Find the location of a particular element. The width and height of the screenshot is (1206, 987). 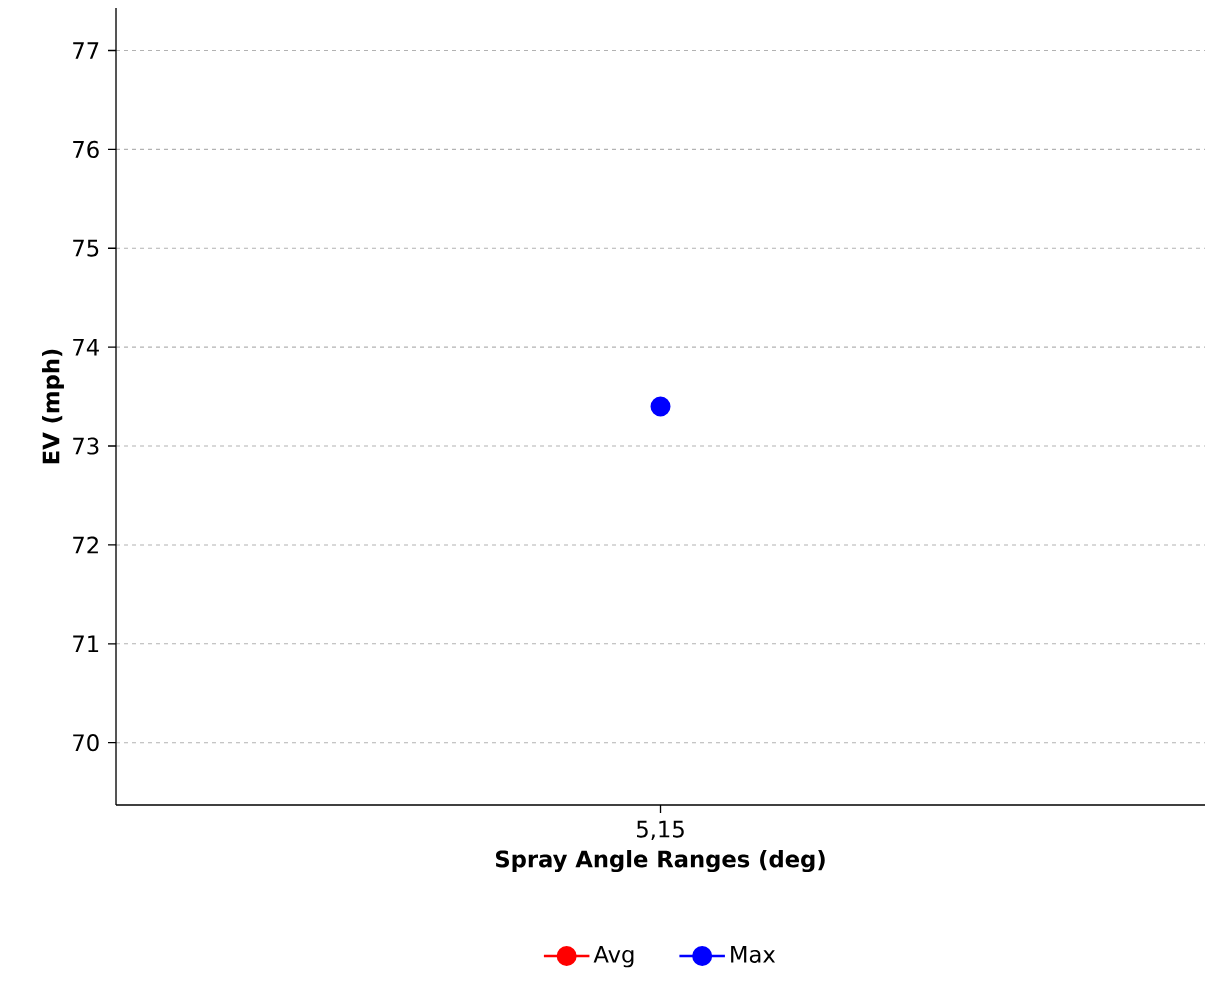

y-axis-title: EV (mph) is located at coordinates (53, 406).